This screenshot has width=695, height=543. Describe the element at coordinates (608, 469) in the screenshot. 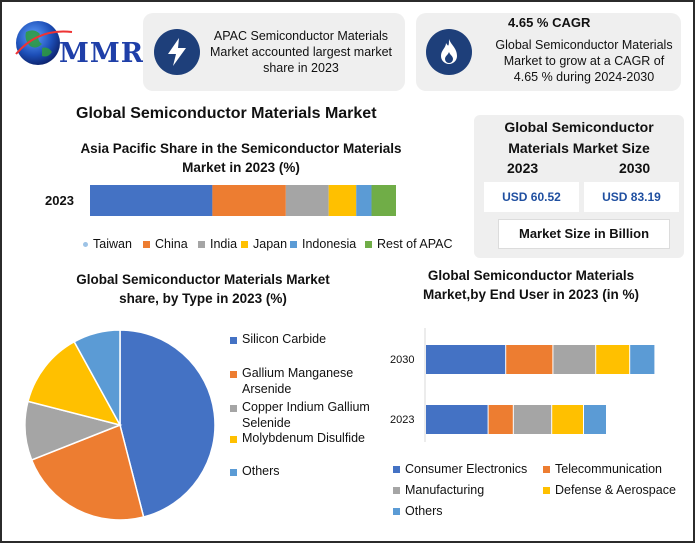

I see `legend-label: Telecommunication` at that location.